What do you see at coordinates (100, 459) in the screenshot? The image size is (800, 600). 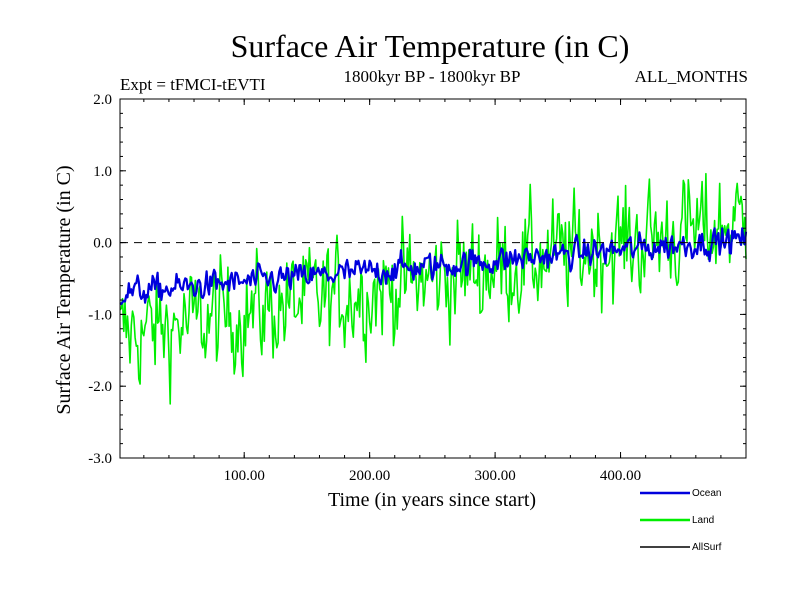 I see `y-tick-label: -3.0` at bounding box center [100, 459].